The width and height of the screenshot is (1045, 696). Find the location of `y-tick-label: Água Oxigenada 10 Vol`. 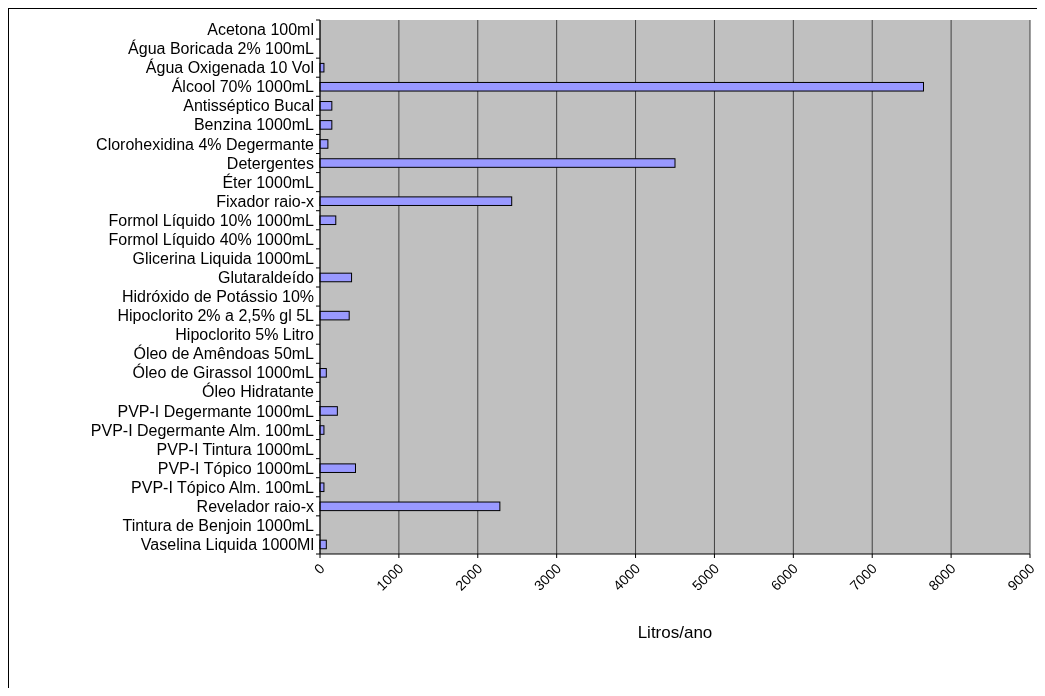

y-tick-label: Água Oxigenada 10 Vol is located at coordinates (229, 67).